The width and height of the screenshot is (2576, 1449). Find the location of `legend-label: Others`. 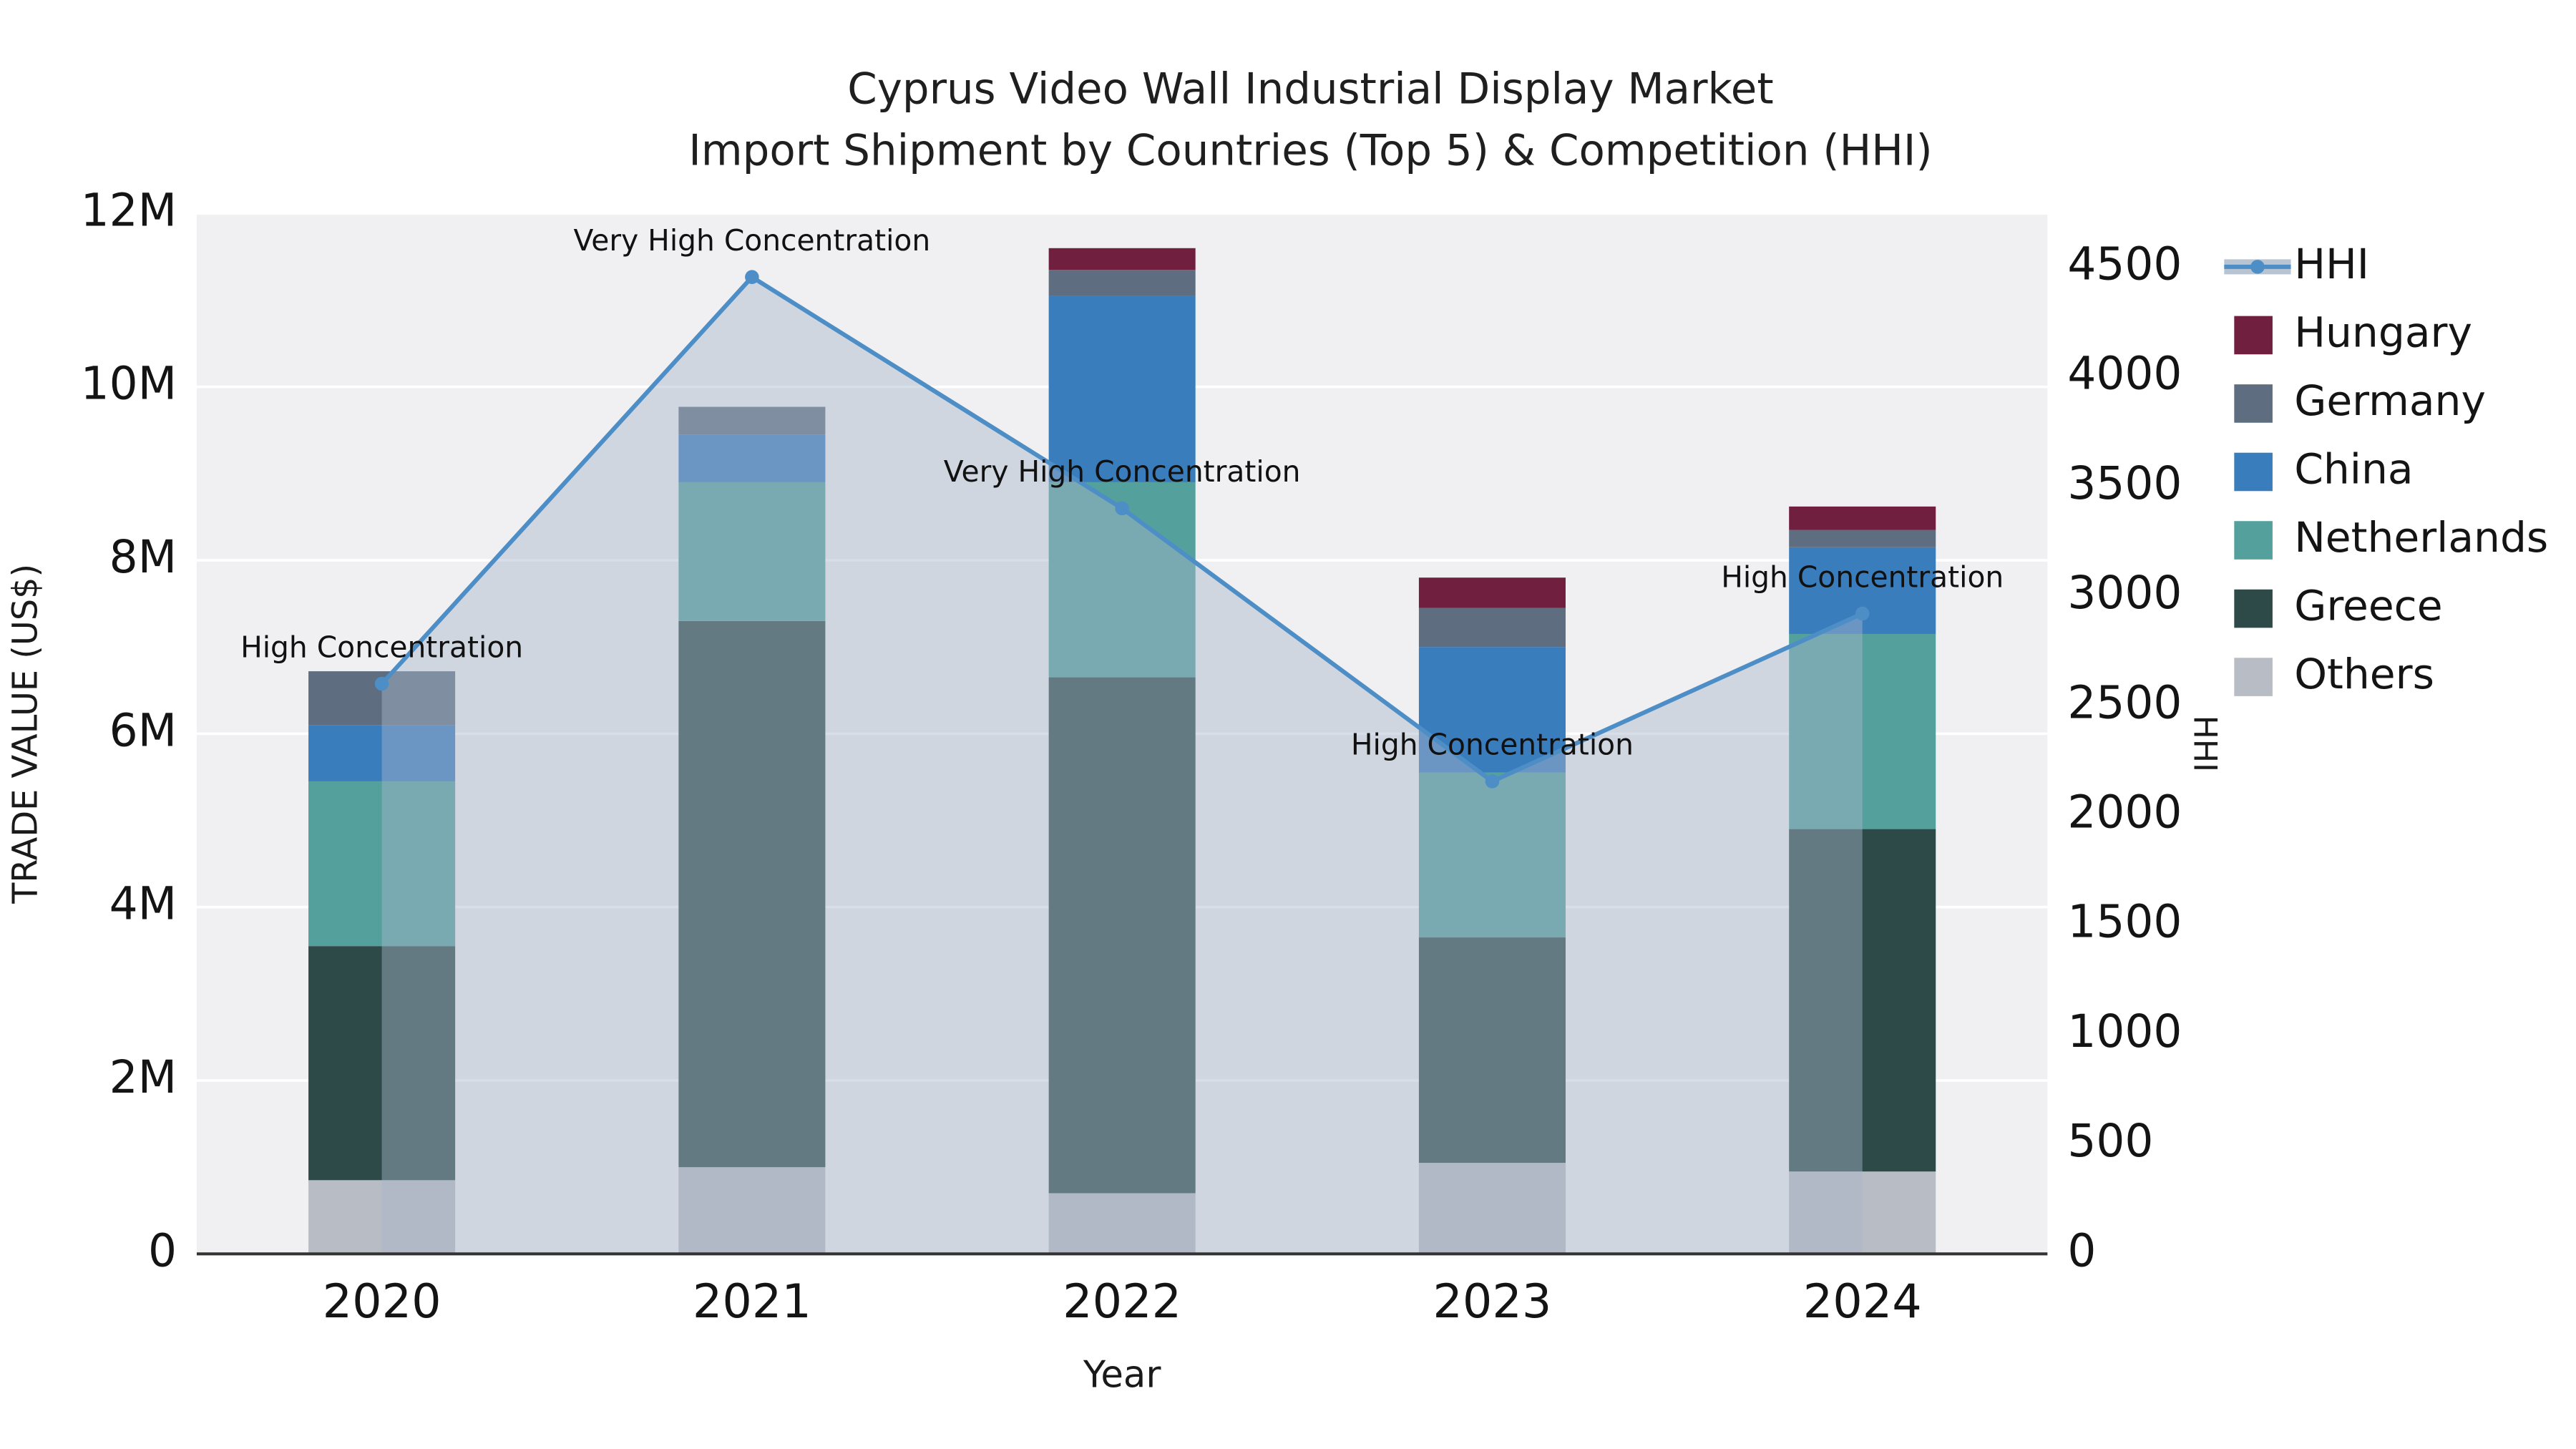

legend-label: Others is located at coordinates (2364, 674).